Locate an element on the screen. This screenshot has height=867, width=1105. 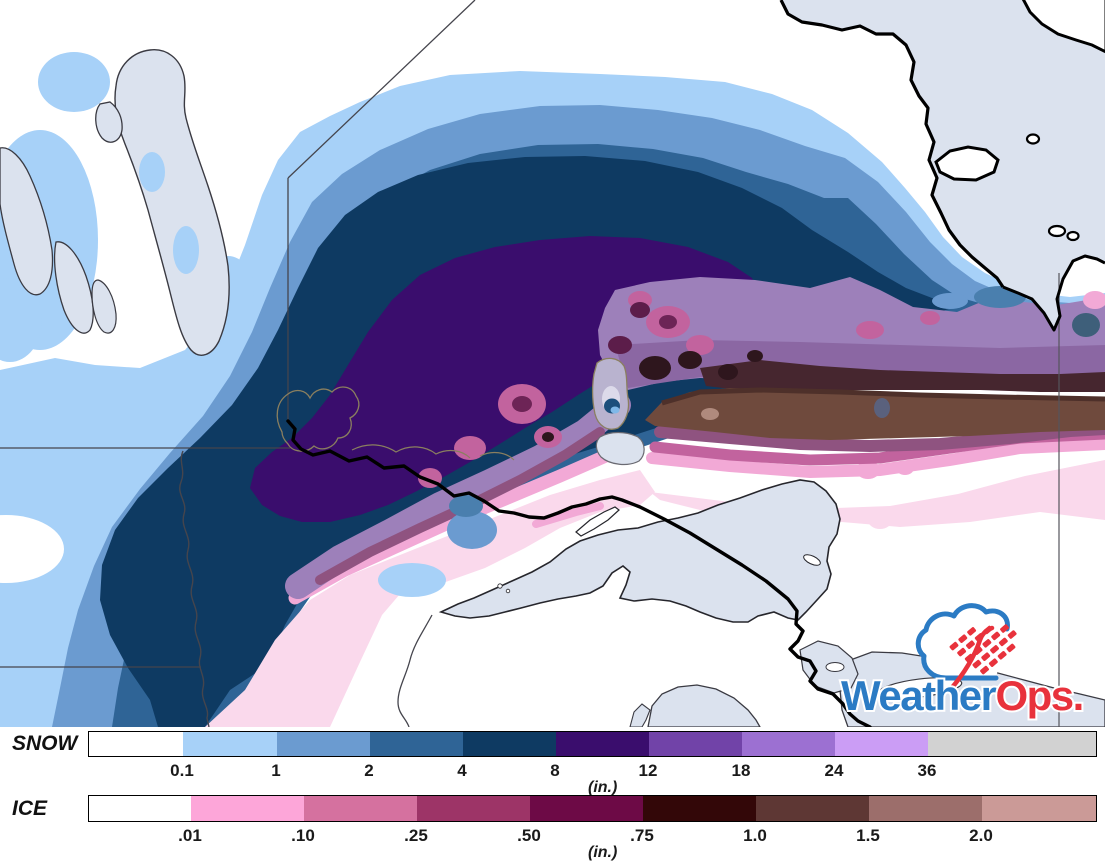
legend-tick: 1 is located at coordinates (276, 770).